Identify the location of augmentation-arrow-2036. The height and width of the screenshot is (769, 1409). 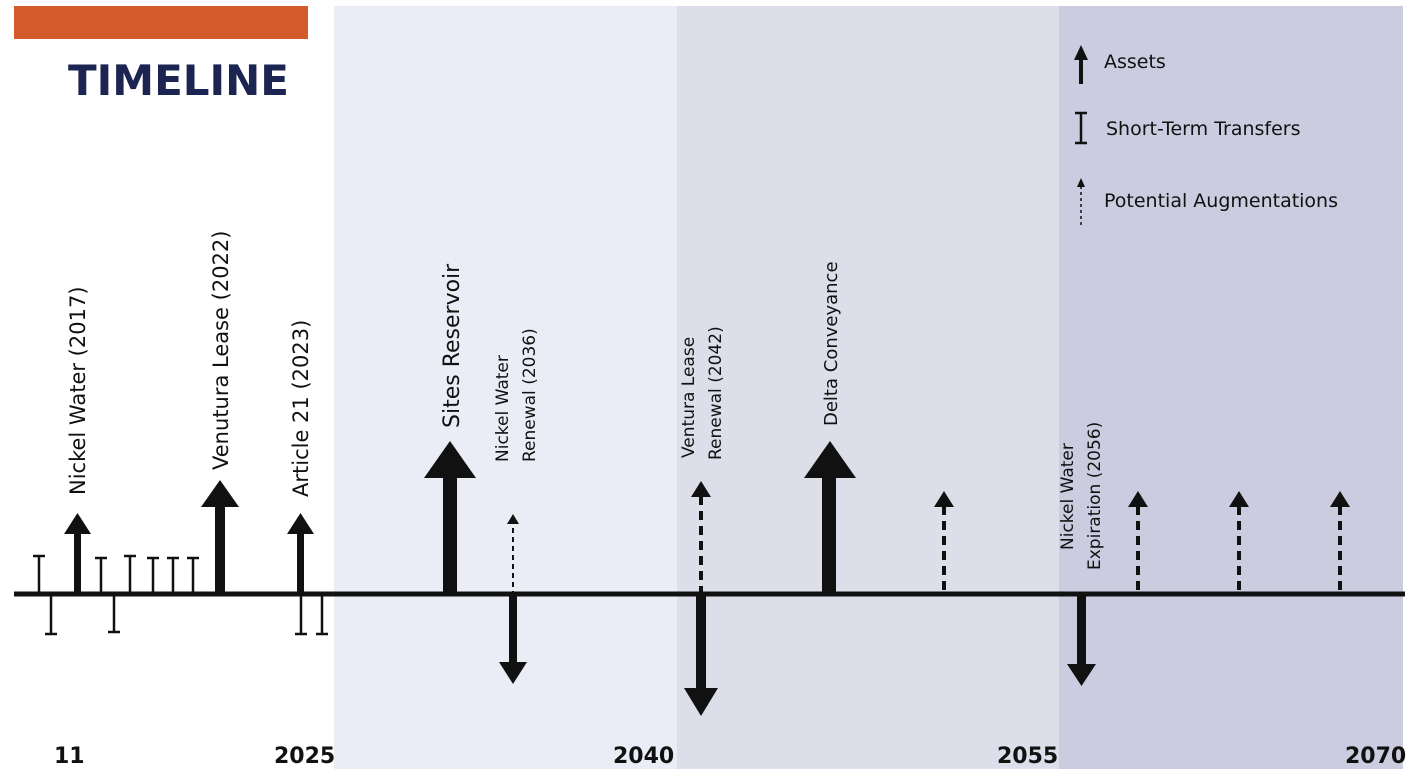
(513, 554).